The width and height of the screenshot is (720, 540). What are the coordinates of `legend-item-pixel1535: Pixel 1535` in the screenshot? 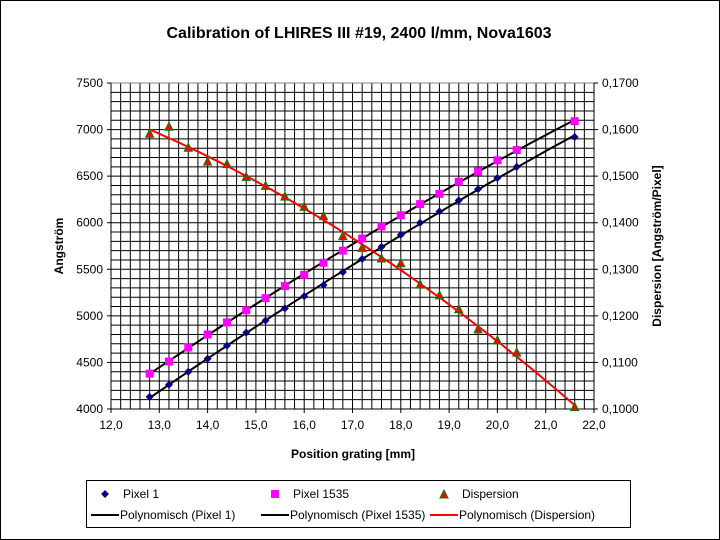 It's located at (305, 494).